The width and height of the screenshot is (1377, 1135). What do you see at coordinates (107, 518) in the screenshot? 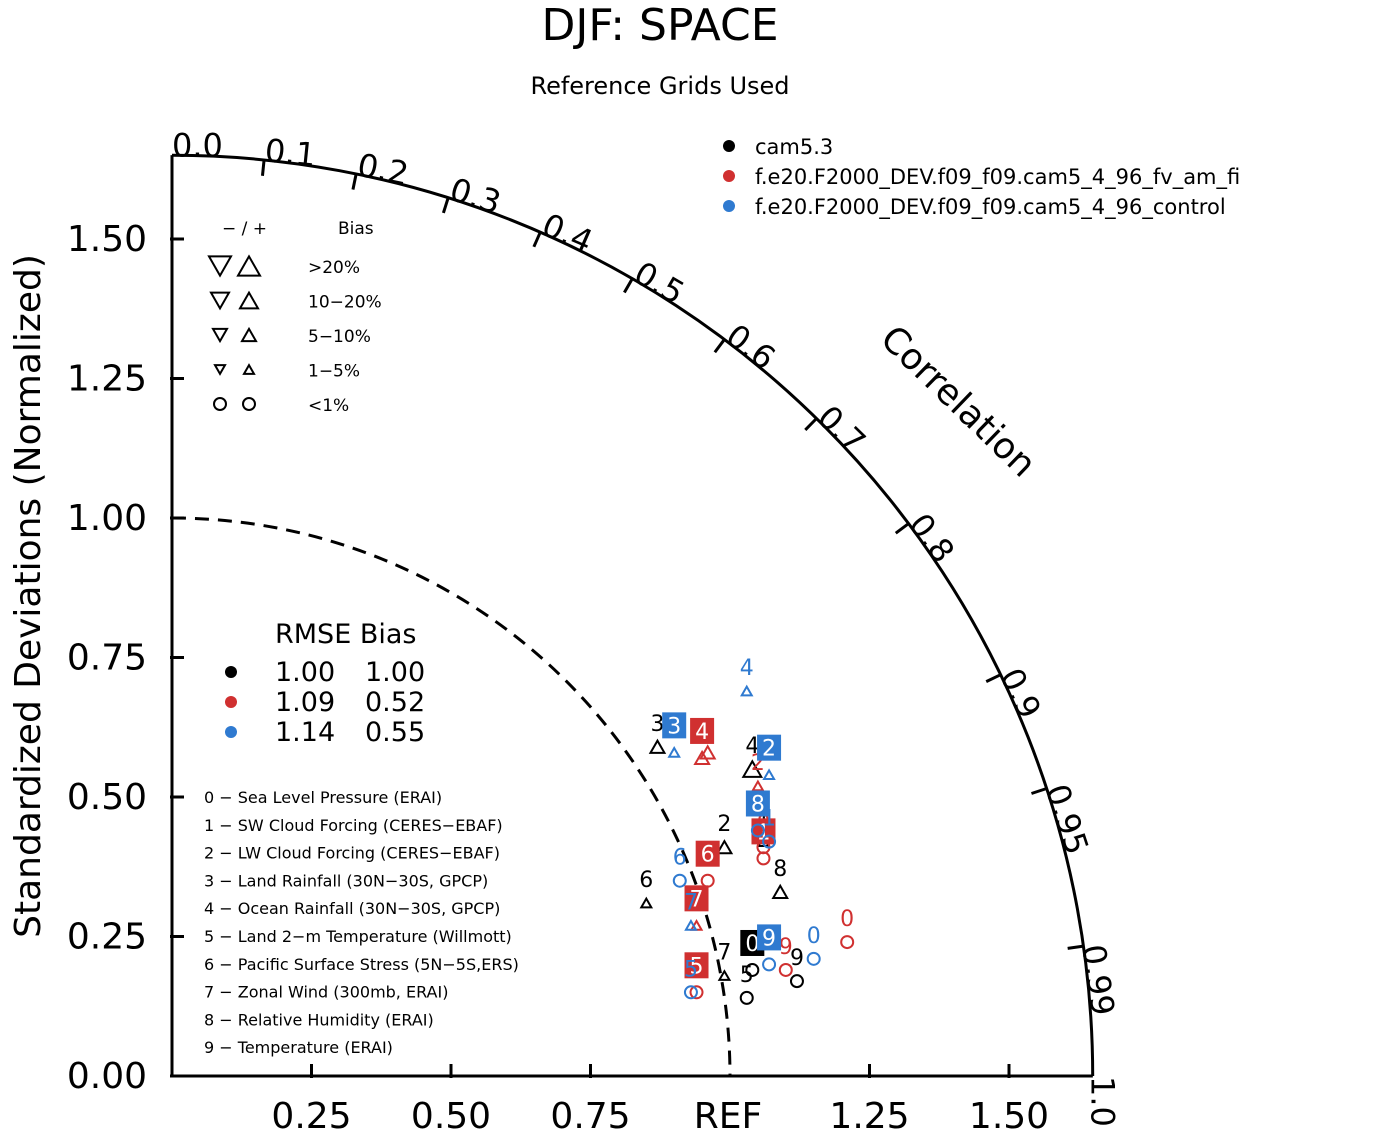
I see `y-tick-label: 1.00` at bounding box center [107, 518].